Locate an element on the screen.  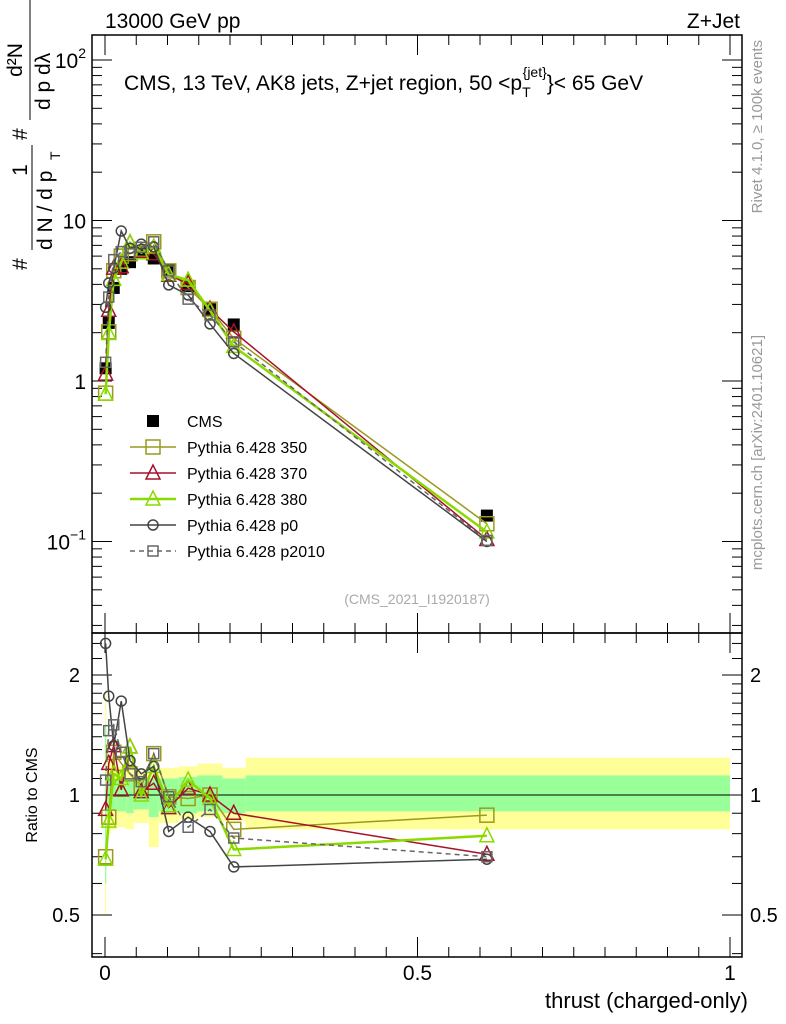
y-tick-label: 10² is located at coordinates (70, 59).